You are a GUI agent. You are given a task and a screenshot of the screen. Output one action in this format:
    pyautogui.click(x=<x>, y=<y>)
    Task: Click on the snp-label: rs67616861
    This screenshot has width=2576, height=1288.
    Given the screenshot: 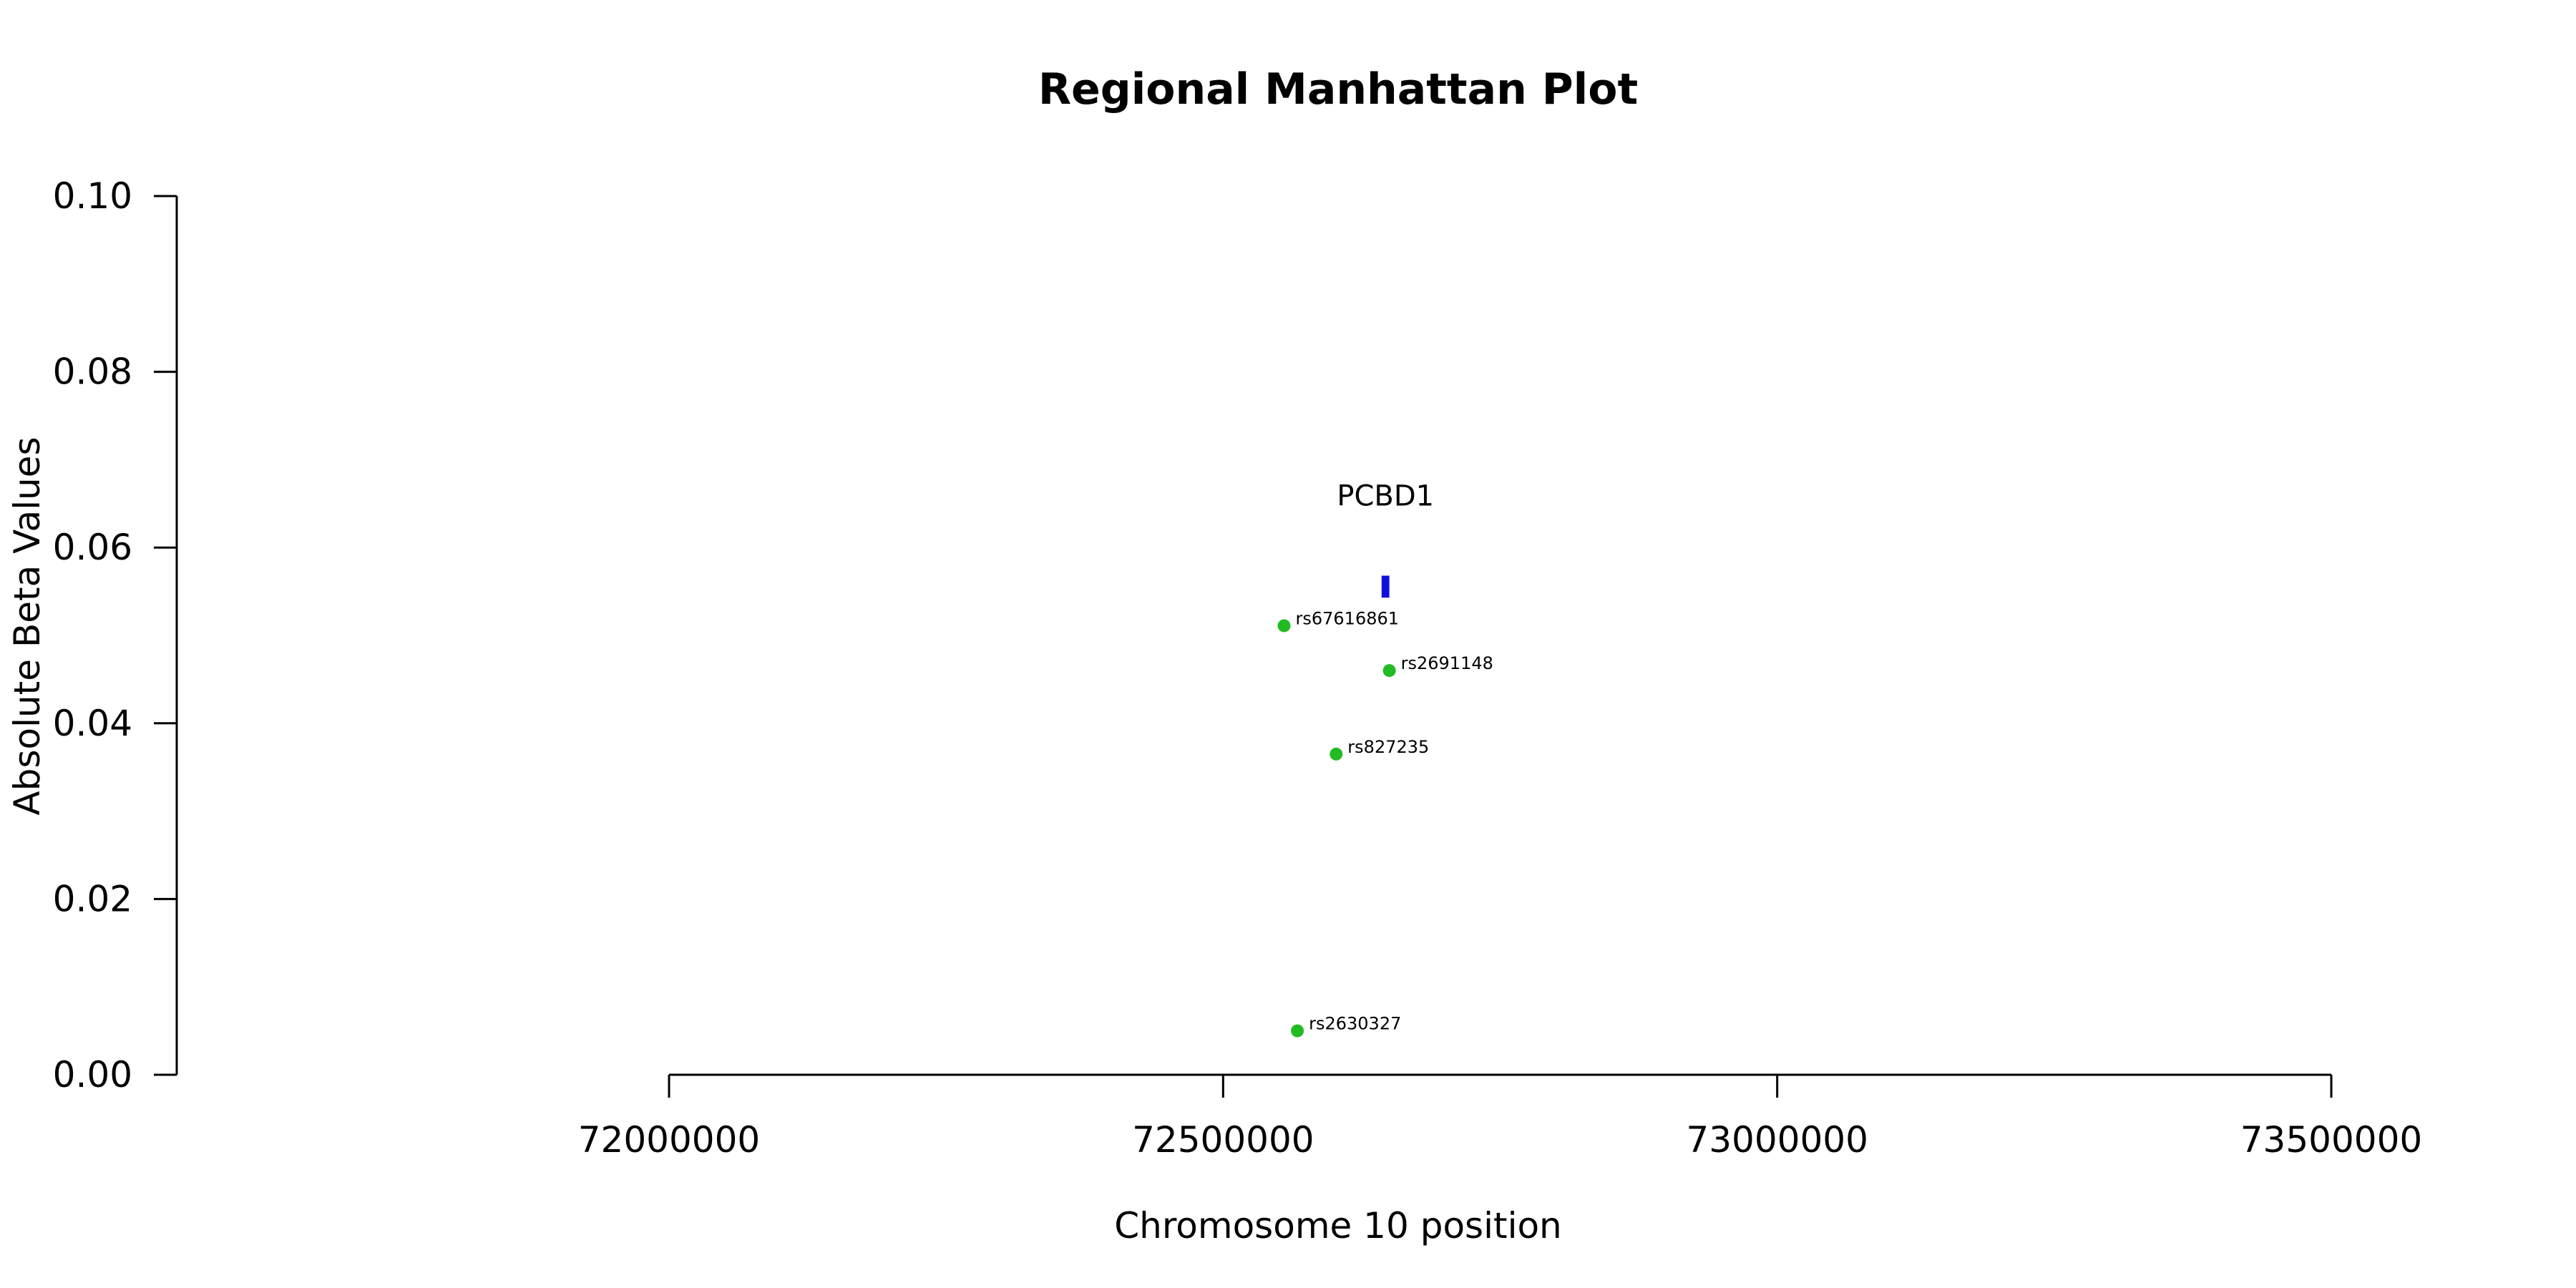 What is the action you would take?
    pyautogui.click(x=1348, y=618)
    